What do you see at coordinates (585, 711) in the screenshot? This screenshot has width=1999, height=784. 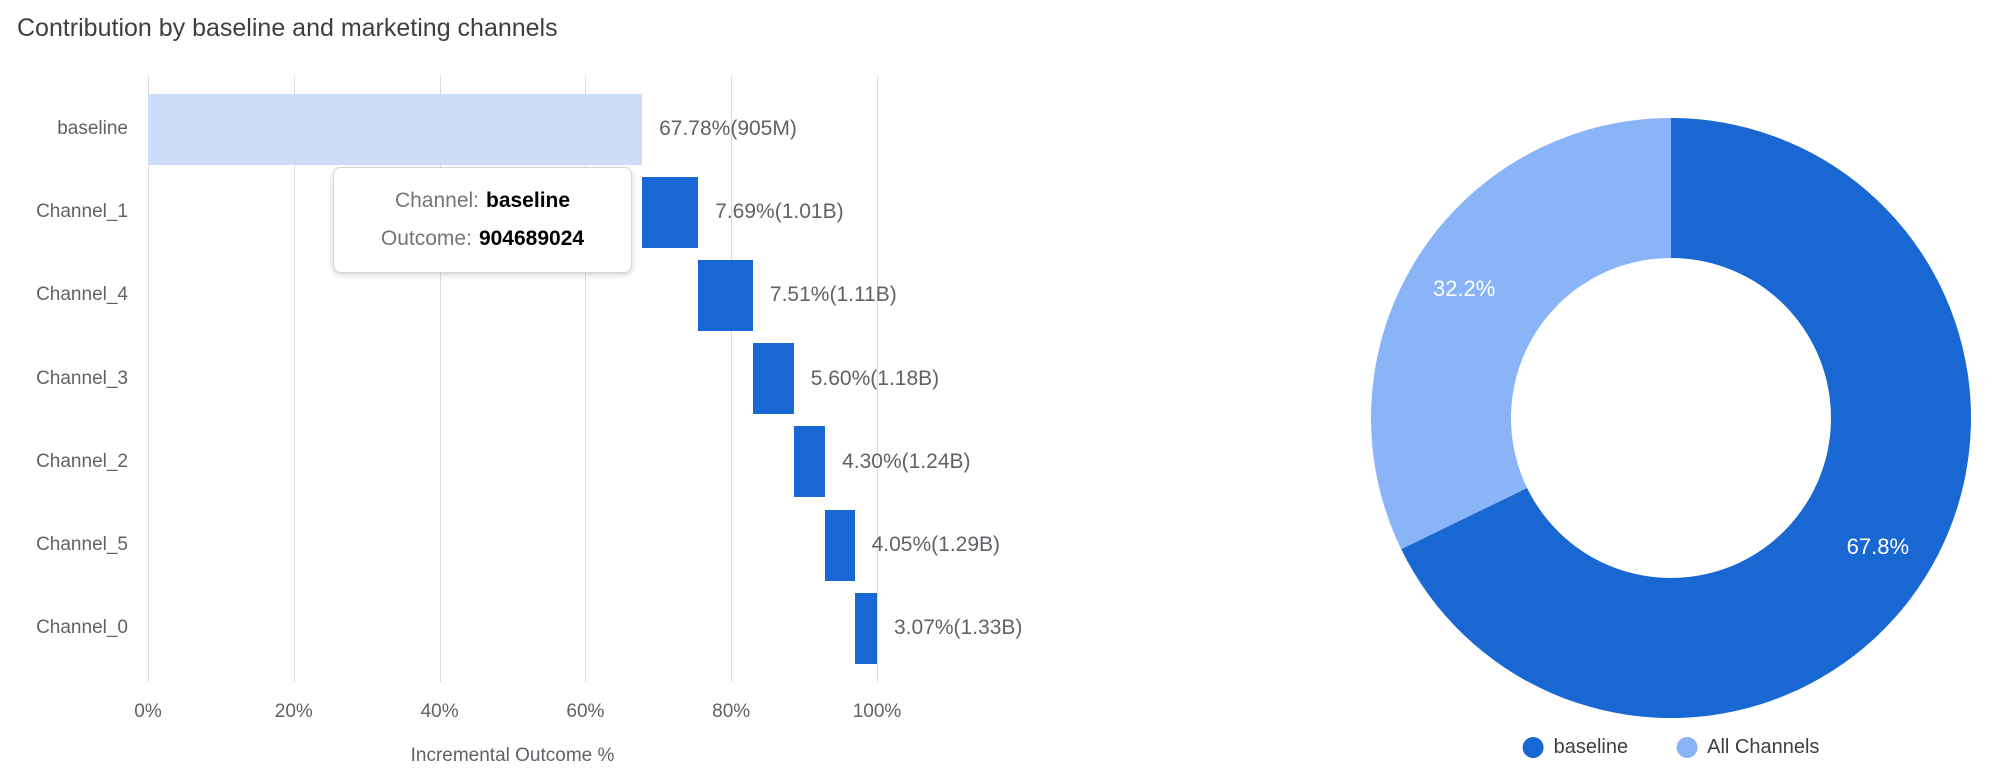 I see `x-tick-label-60%: 60%` at bounding box center [585, 711].